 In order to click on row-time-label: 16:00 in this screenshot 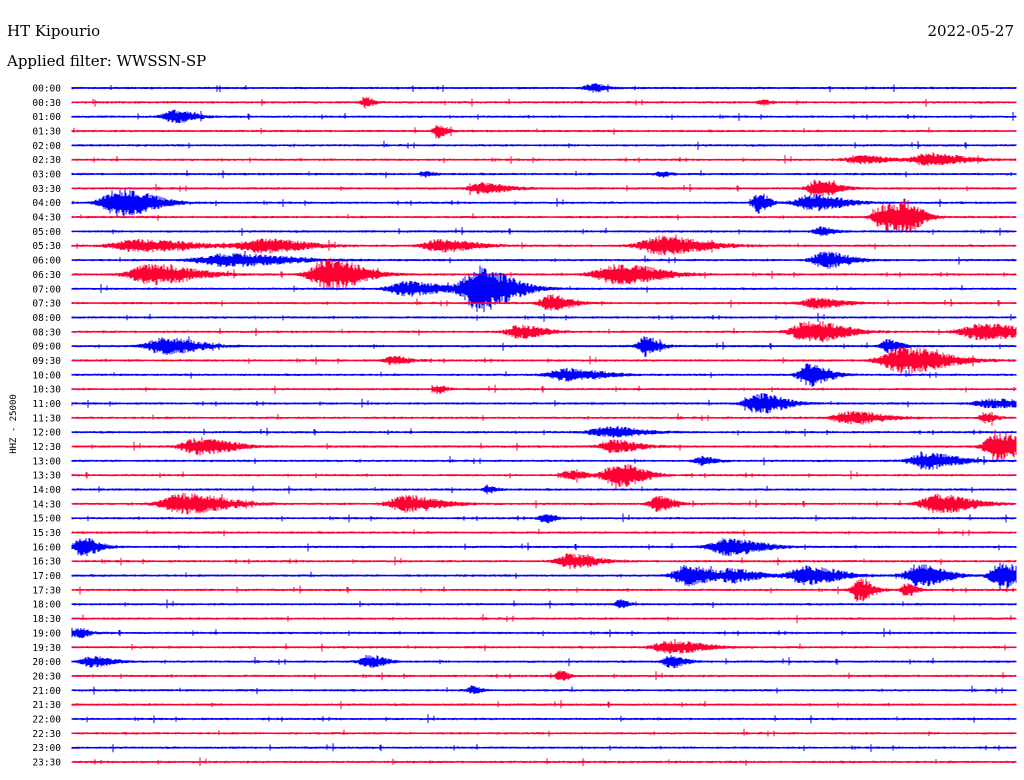, I will do `click(46, 547)`.